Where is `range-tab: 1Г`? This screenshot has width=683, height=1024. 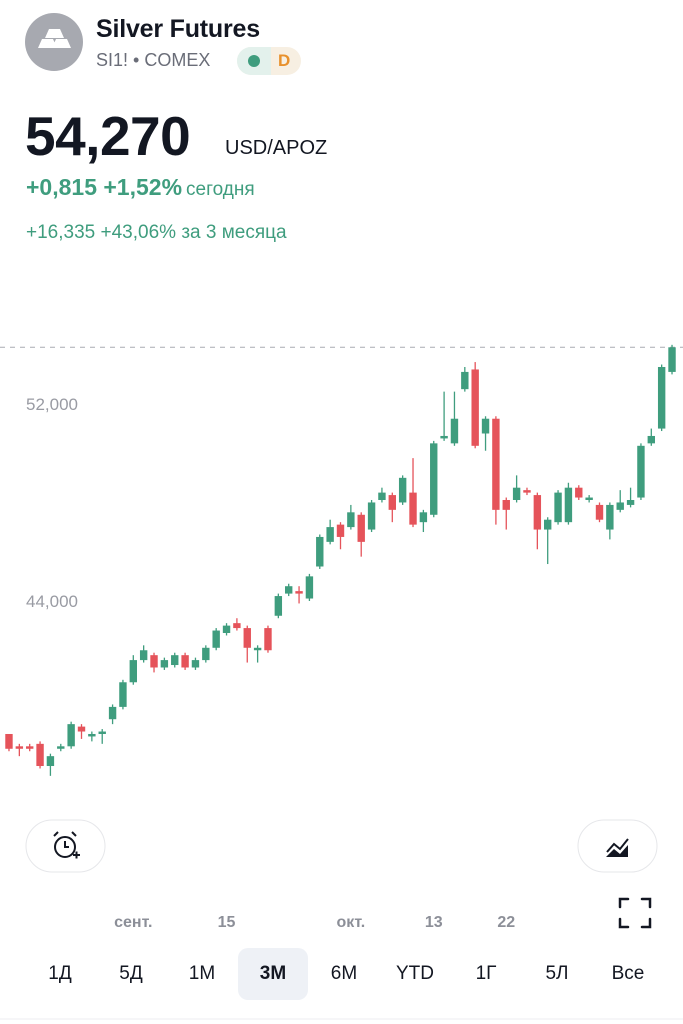
range-tab: 1Г is located at coordinates (486, 973).